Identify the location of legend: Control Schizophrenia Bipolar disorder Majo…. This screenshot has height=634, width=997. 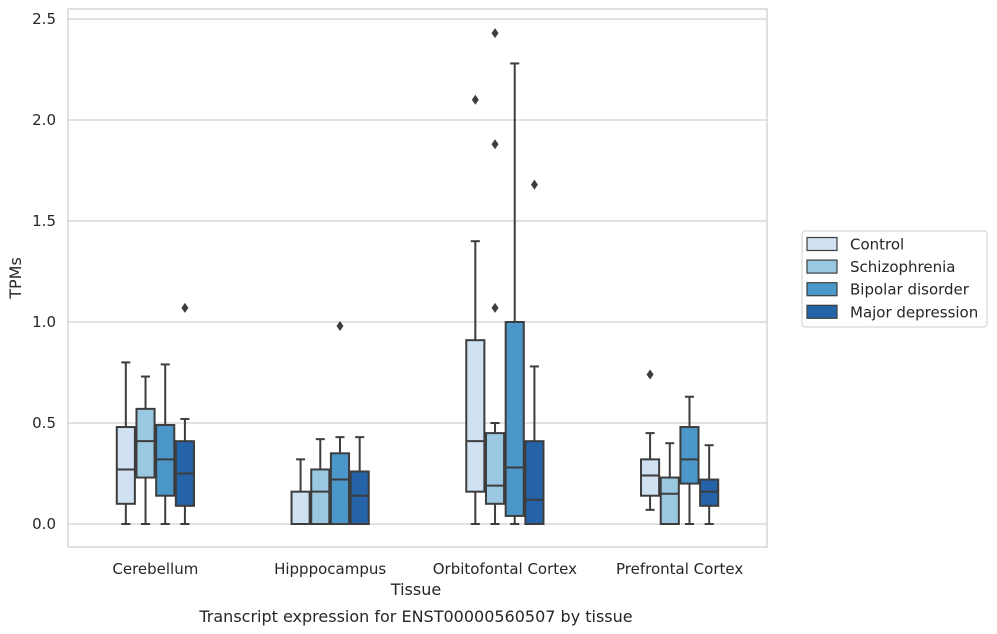
(894, 279).